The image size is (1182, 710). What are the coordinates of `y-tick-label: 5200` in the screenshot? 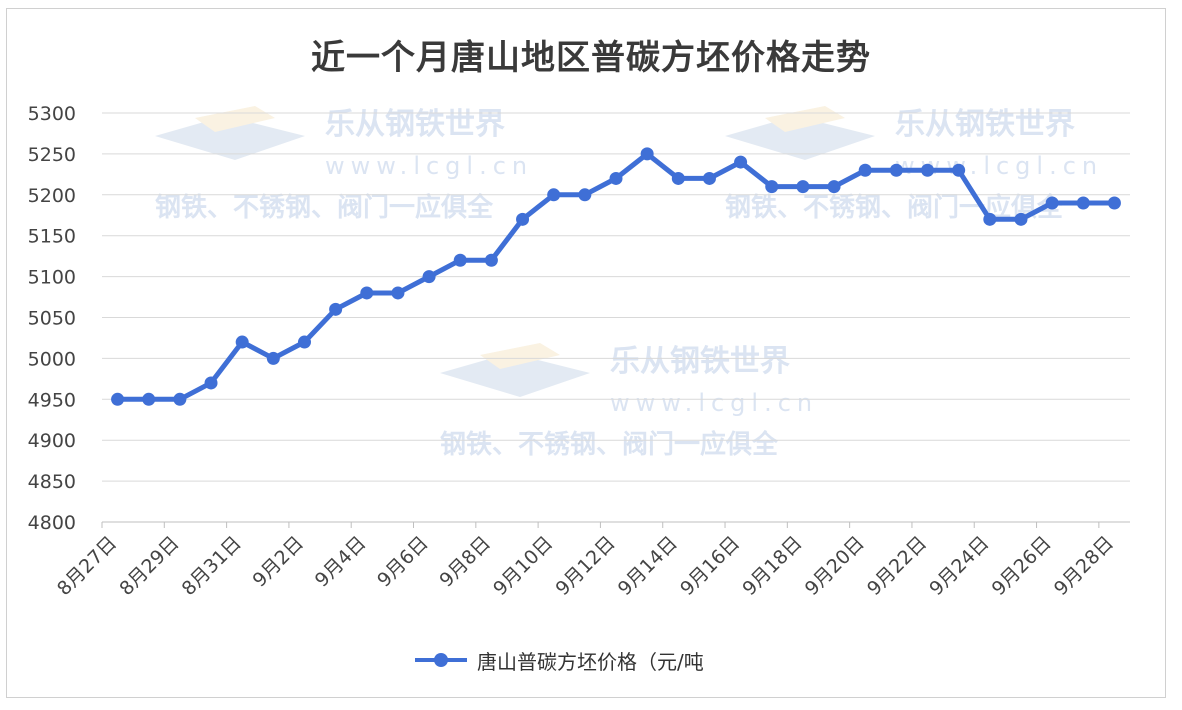 It's located at (52, 196).